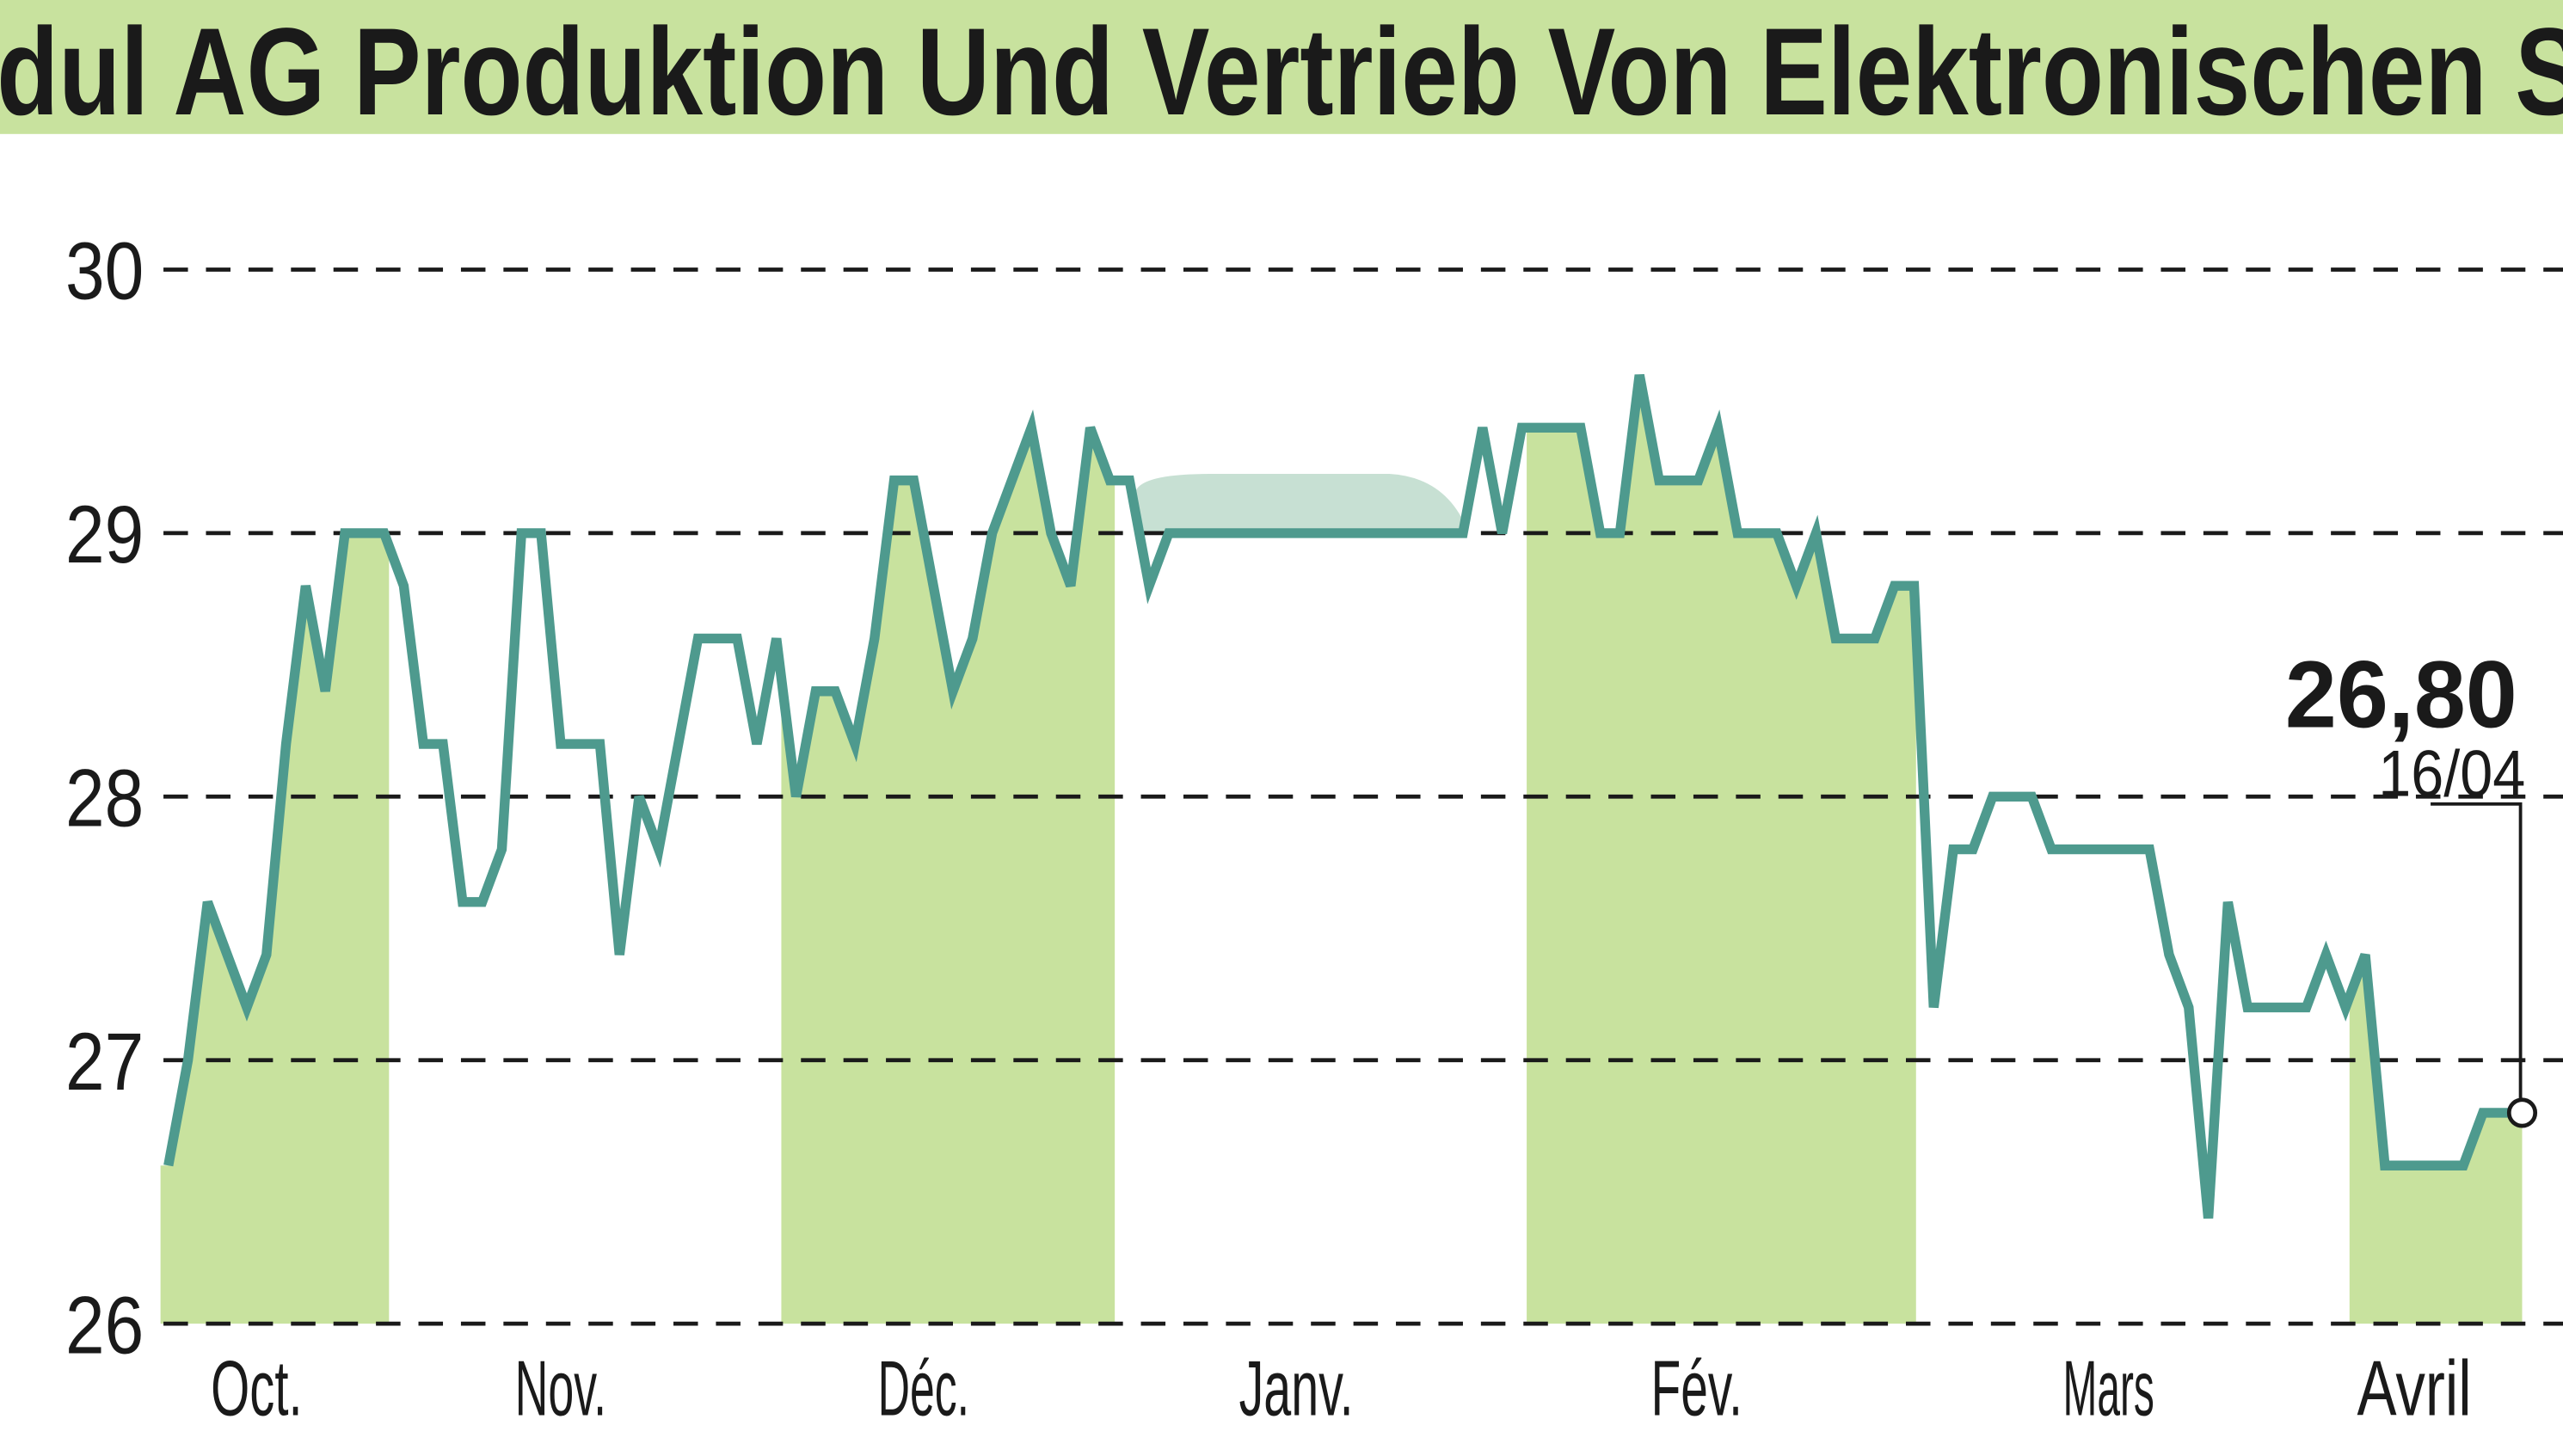 The image size is (2563, 1456). Describe the element at coordinates (2451, 774) in the screenshot. I see `last-date-label: 16/04` at that location.